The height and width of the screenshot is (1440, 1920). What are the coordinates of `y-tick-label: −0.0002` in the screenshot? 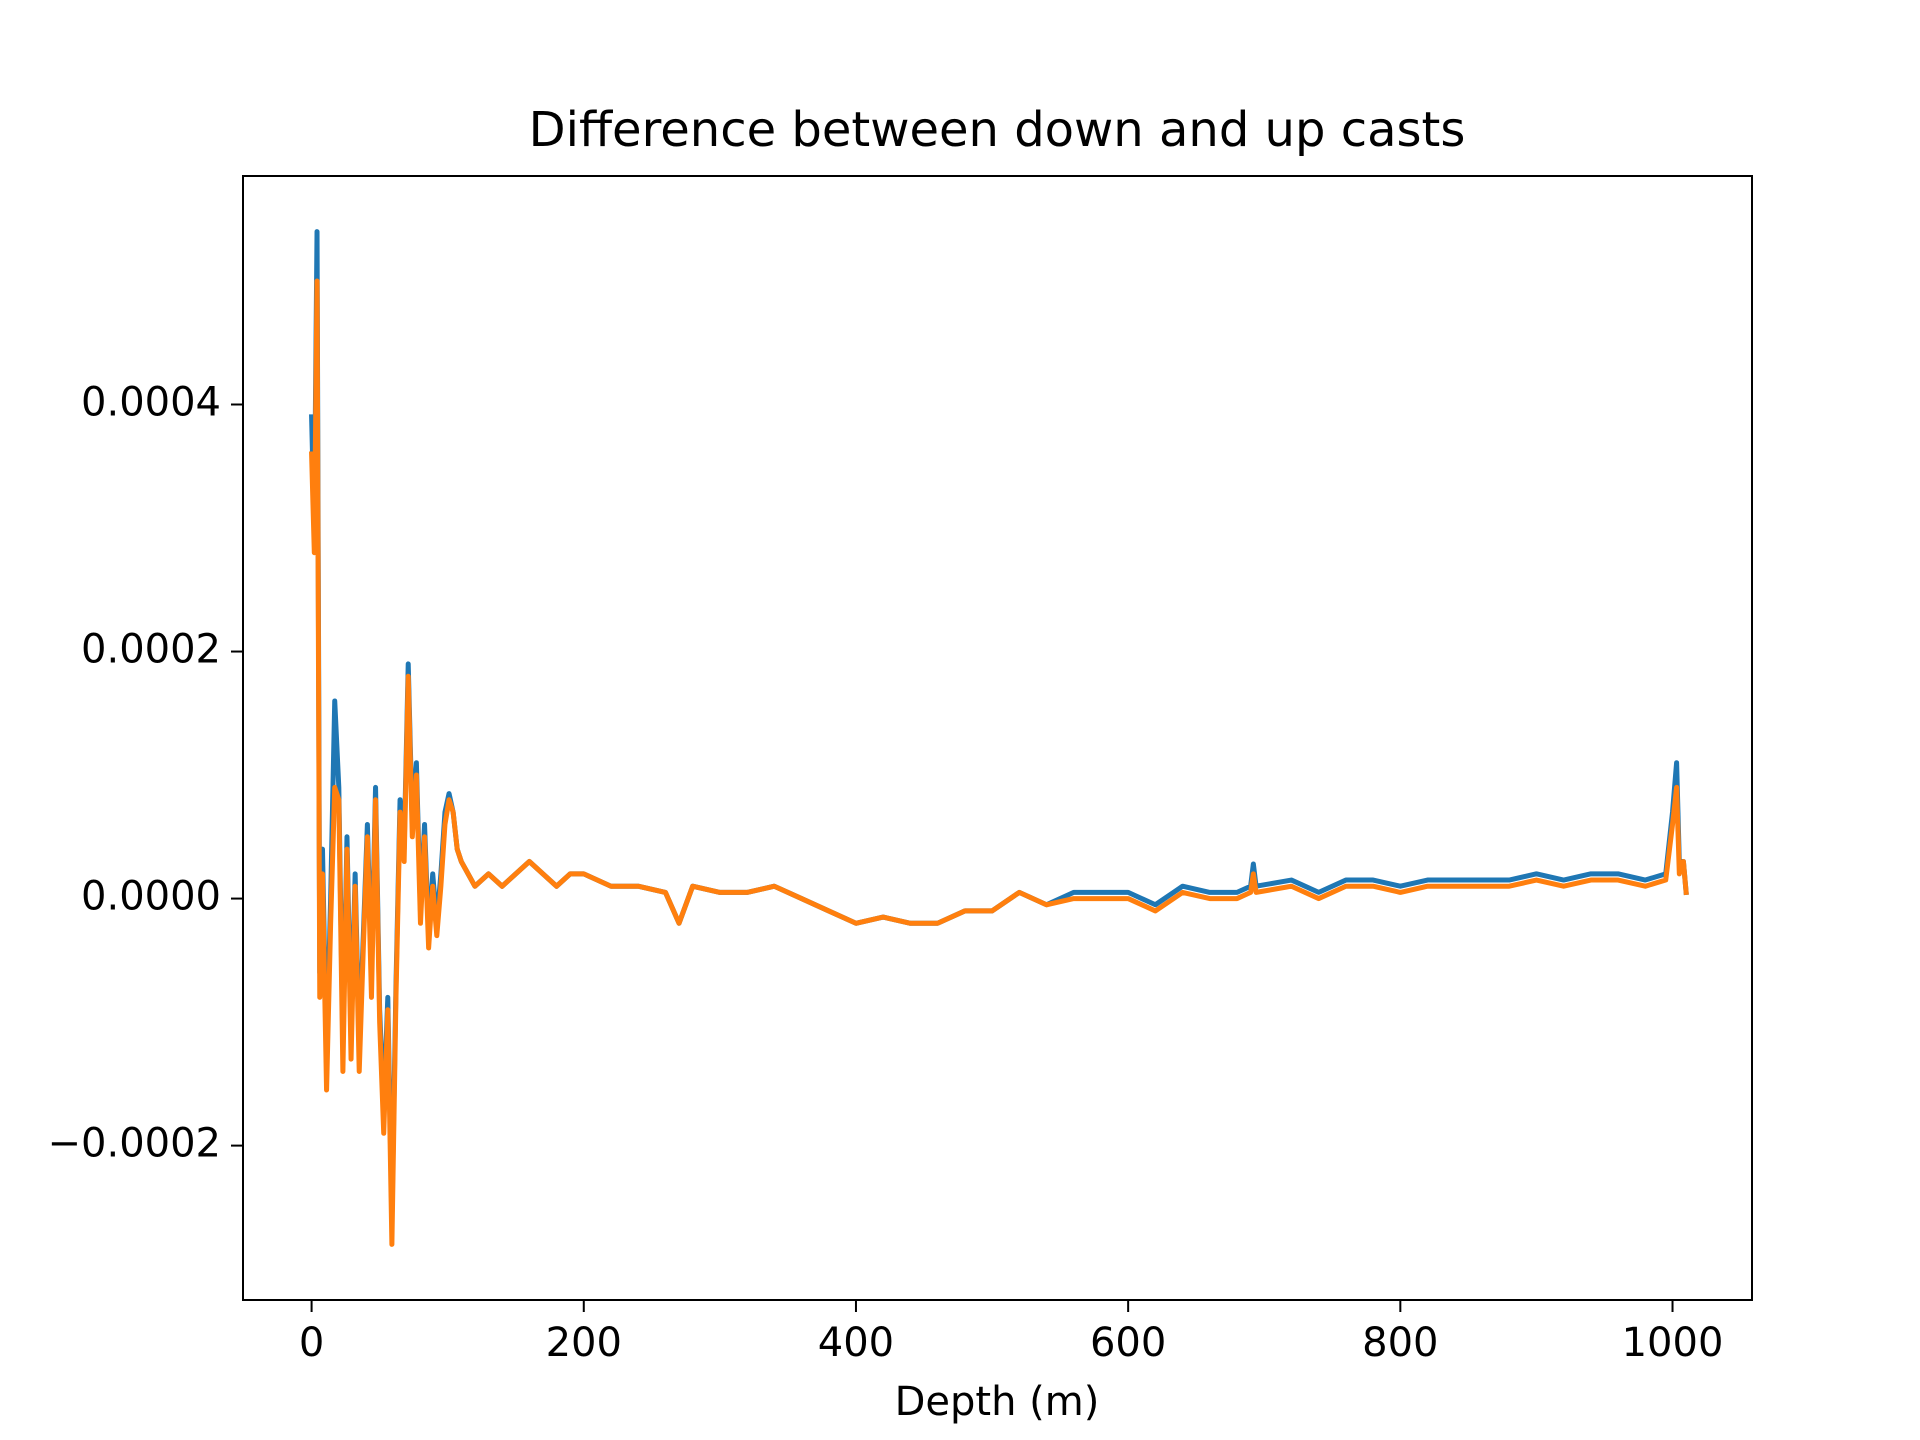 It's located at (134, 1144).